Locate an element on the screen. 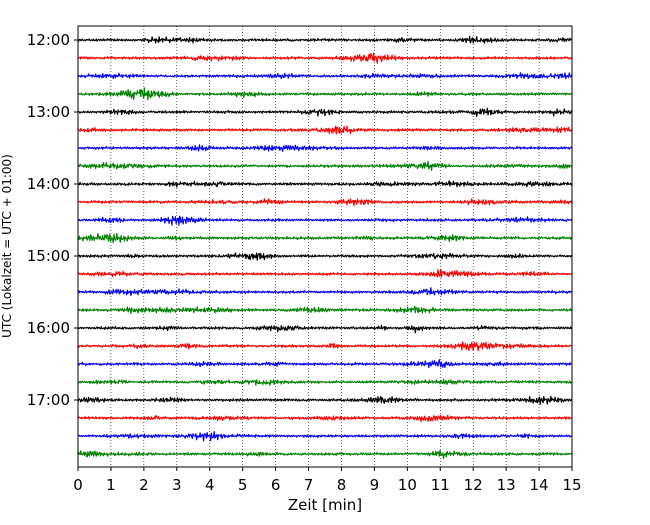 This screenshot has height=525, width=650. x-tick-label: 10 is located at coordinates (407, 485).